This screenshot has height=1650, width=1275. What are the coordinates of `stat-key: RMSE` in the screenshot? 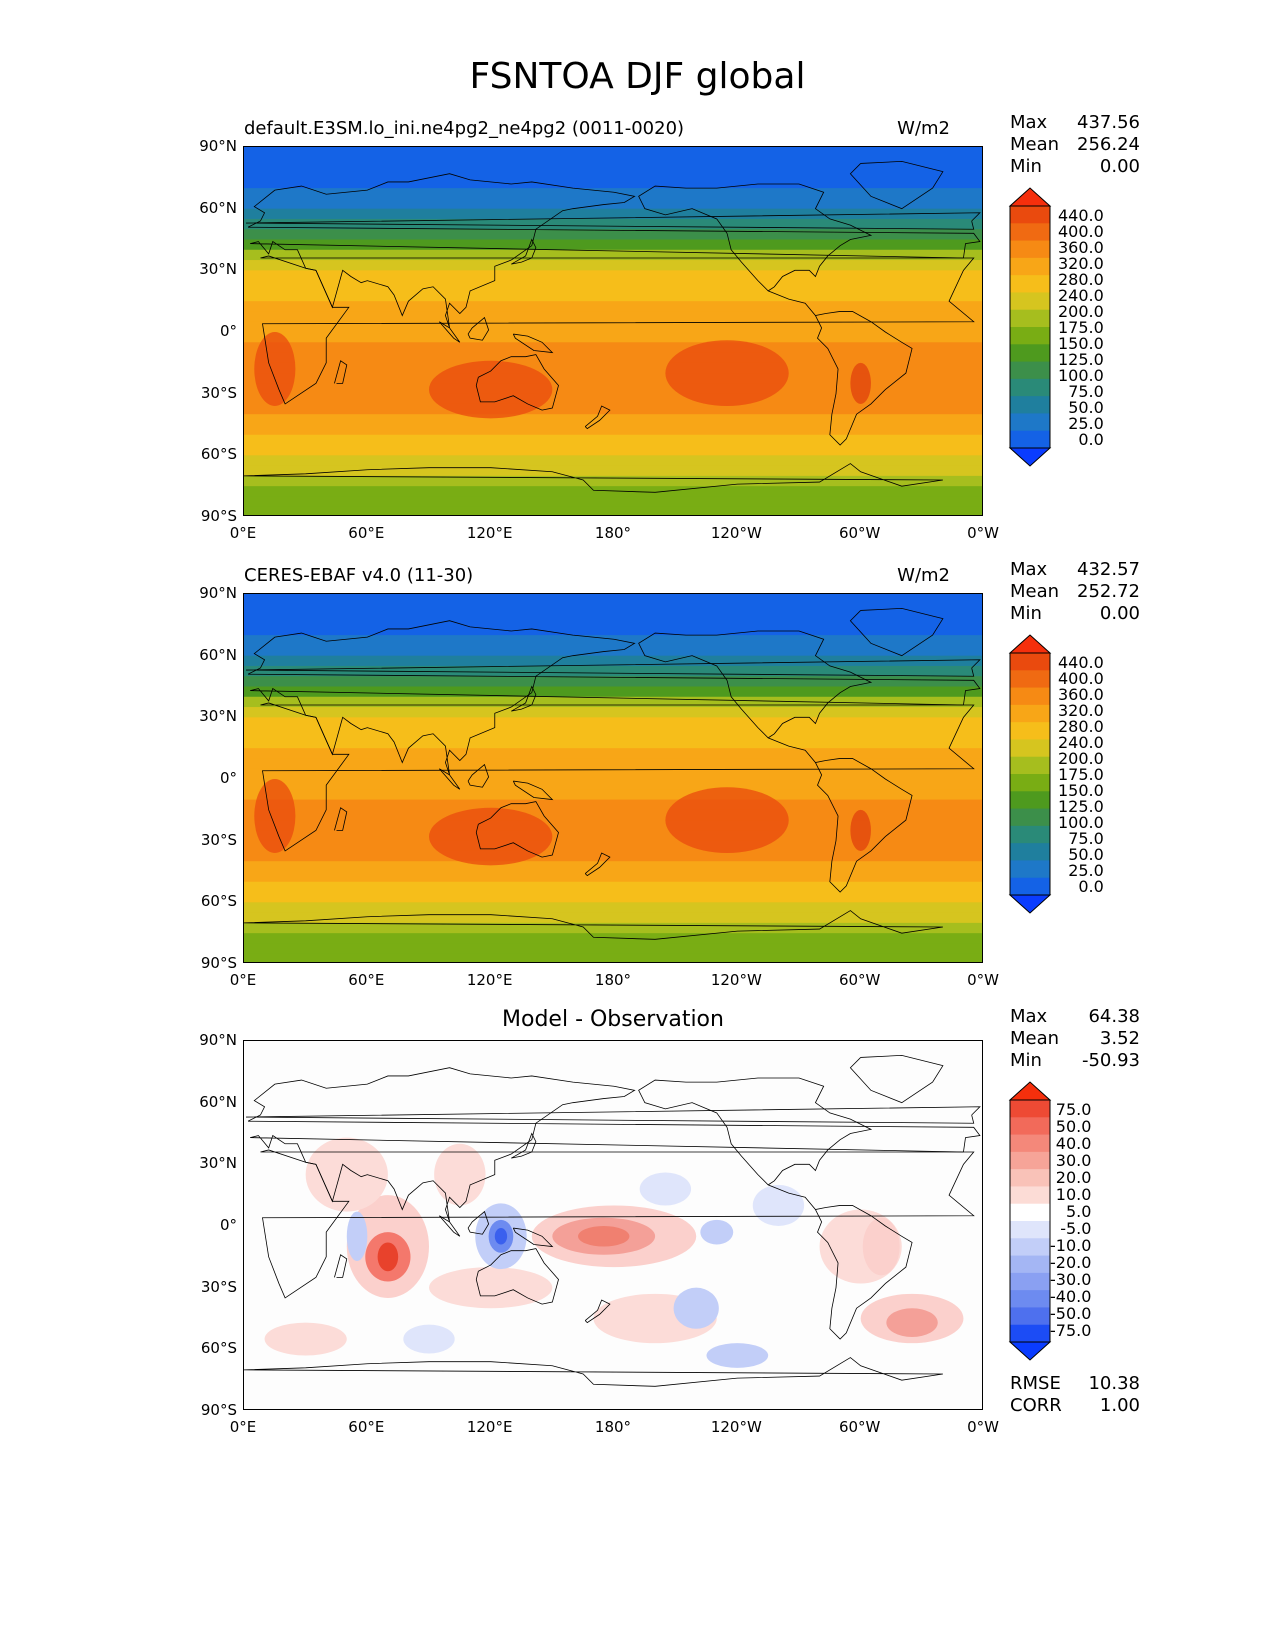 It's located at (1035, 1383).